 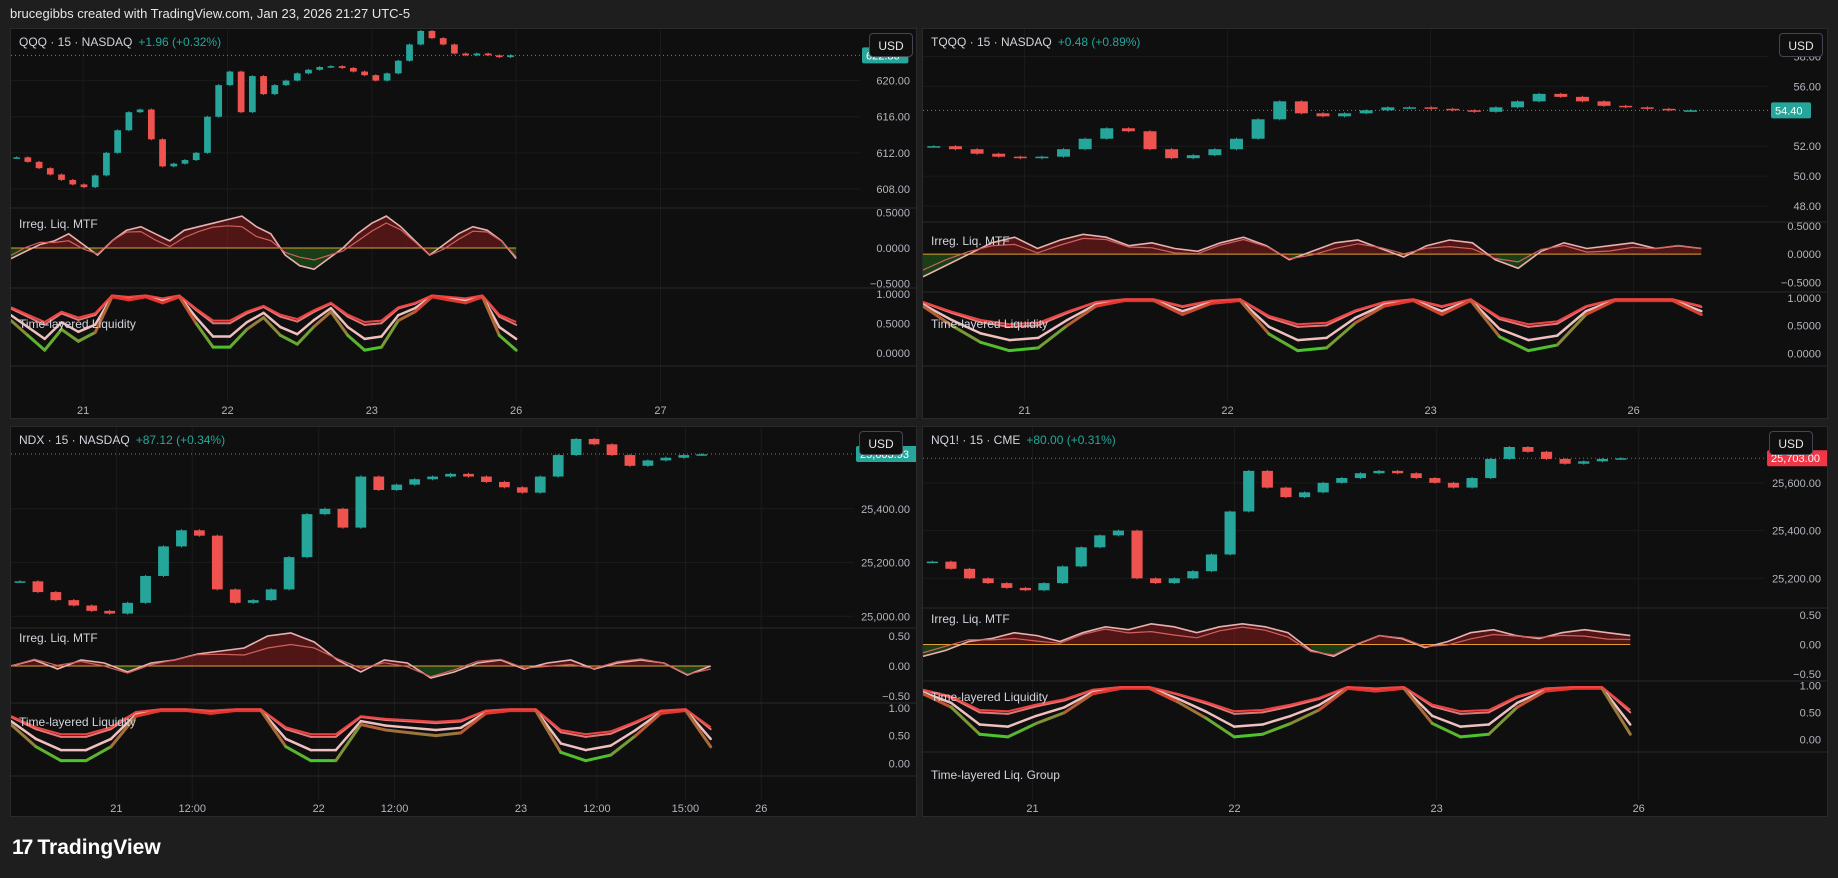 I want to click on osc1-tick-label: 0.50, so click(x=1810, y=616).